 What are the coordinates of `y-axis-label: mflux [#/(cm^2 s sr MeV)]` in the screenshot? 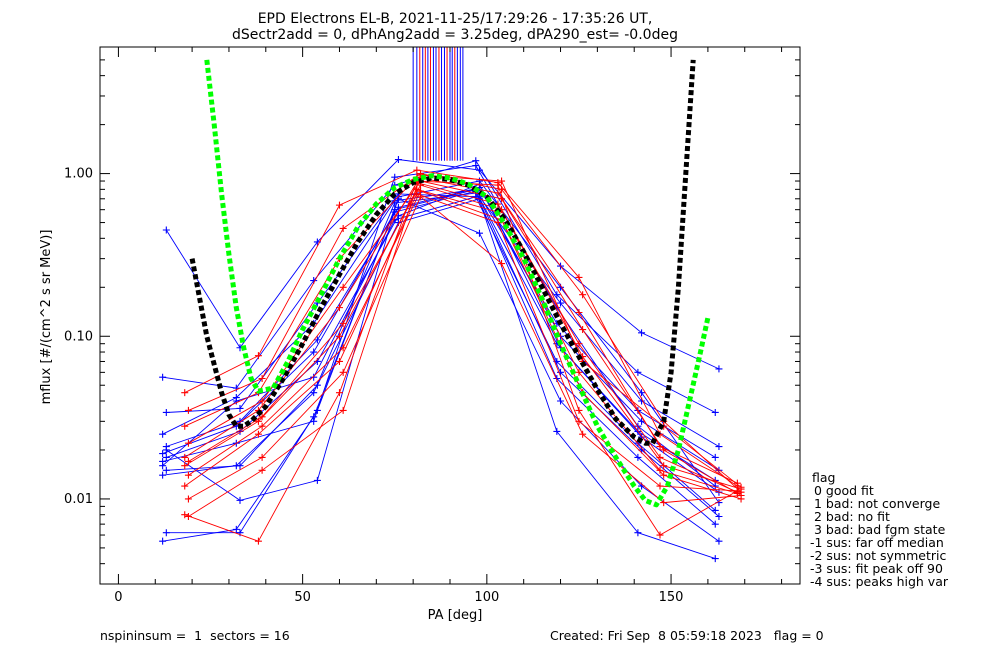 It's located at (46, 317).